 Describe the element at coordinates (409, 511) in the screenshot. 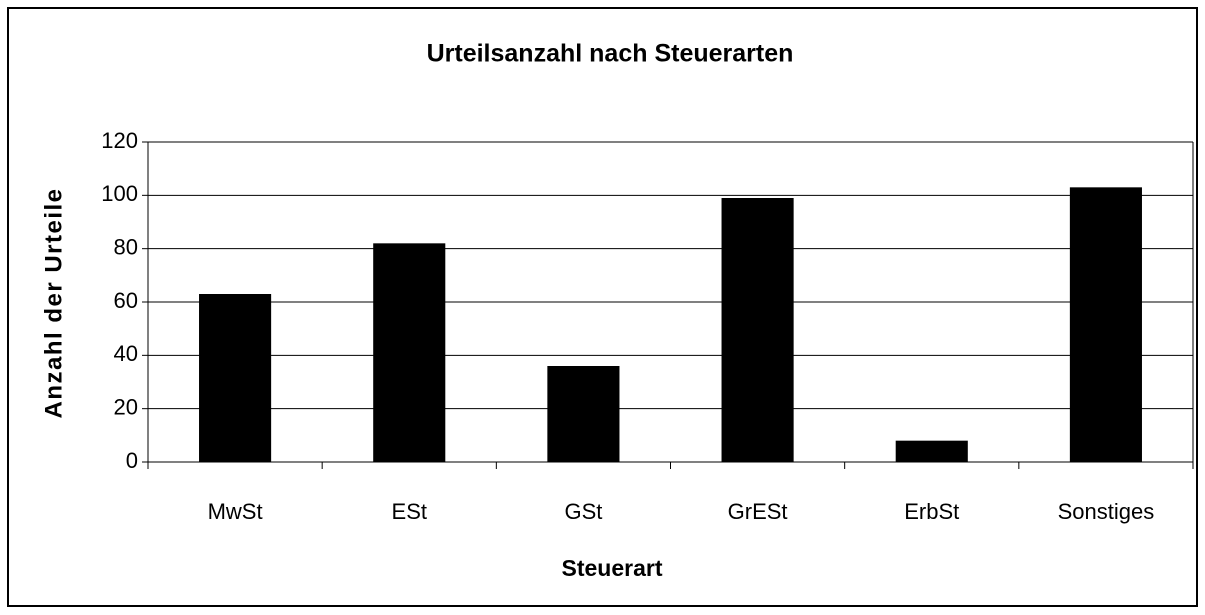

I see `x-tick-label: ESt` at that location.